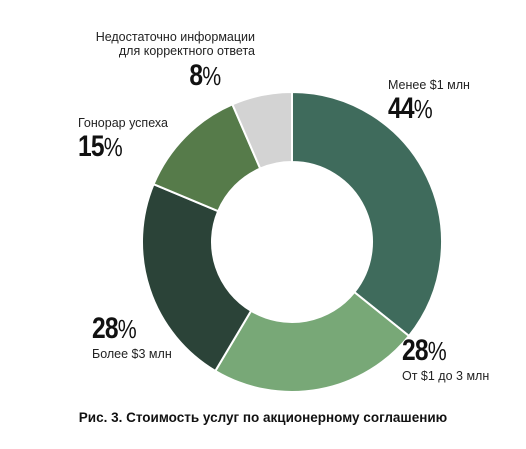 The image size is (526, 449). Describe the element at coordinates (132, 353) in the screenshot. I see `slice-label: Более $3 млн` at that location.